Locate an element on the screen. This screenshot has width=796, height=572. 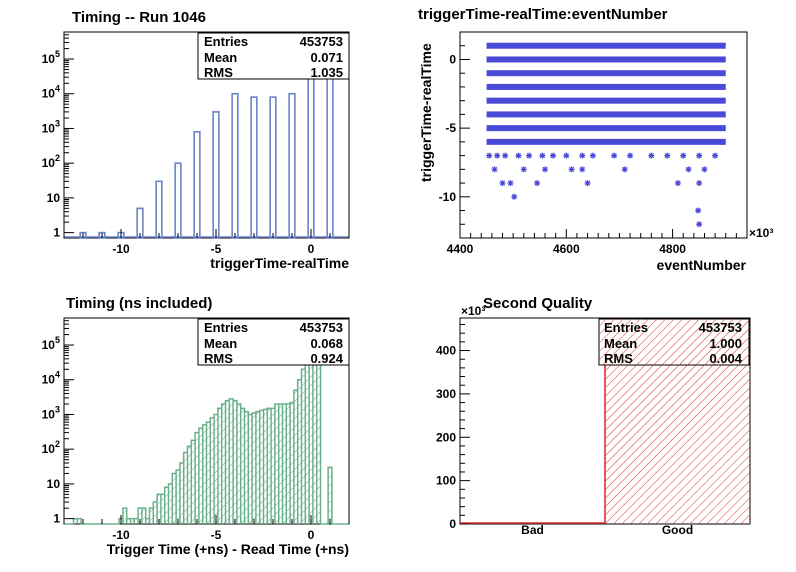
histogram-outline is located at coordinates (206, 424).